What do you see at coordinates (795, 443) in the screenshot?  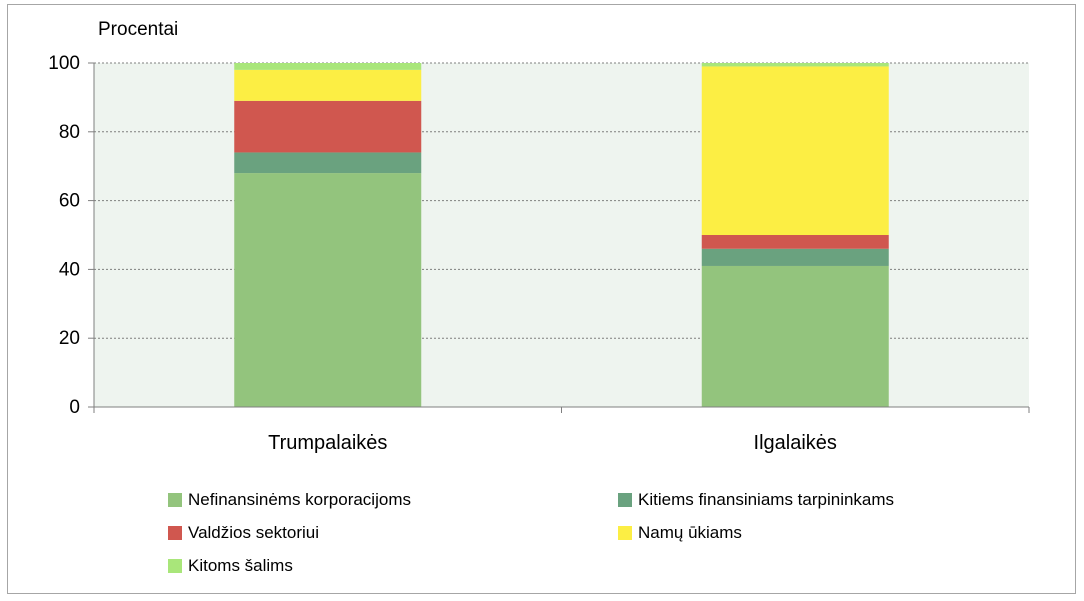 I see `x-tick-label: Ilgalaikės` at bounding box center [795, 443].